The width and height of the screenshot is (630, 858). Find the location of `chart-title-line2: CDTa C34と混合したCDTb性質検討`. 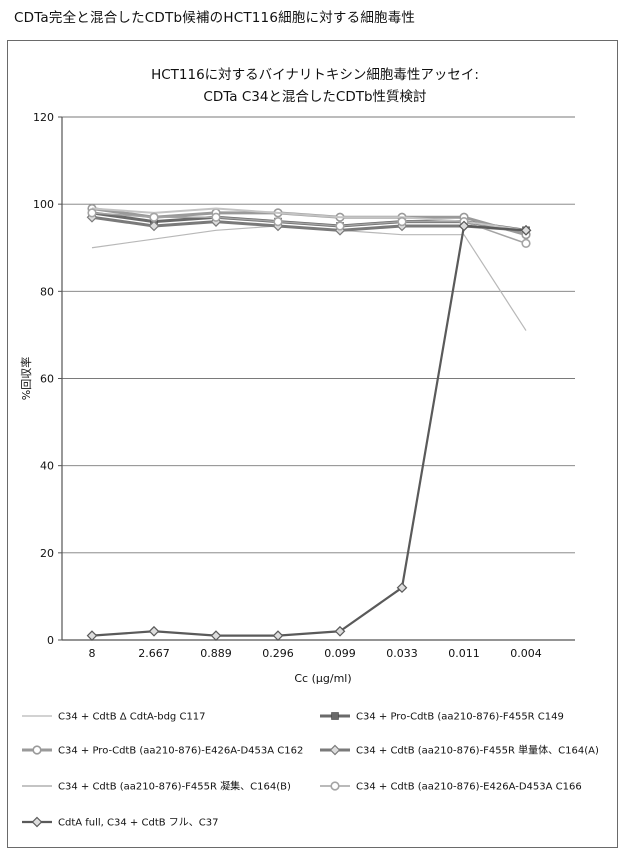

chart-title-line2: CDTa C34と混合したCDTb性質検討 is located at coordinates (314, 97).